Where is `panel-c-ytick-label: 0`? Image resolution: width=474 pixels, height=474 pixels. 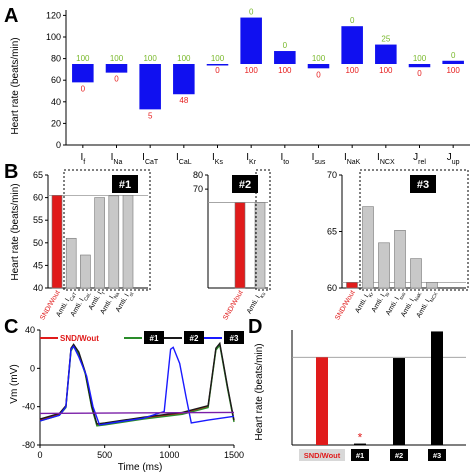
panel-c-ytick-label: 0 is located at coordinates (32, 368).